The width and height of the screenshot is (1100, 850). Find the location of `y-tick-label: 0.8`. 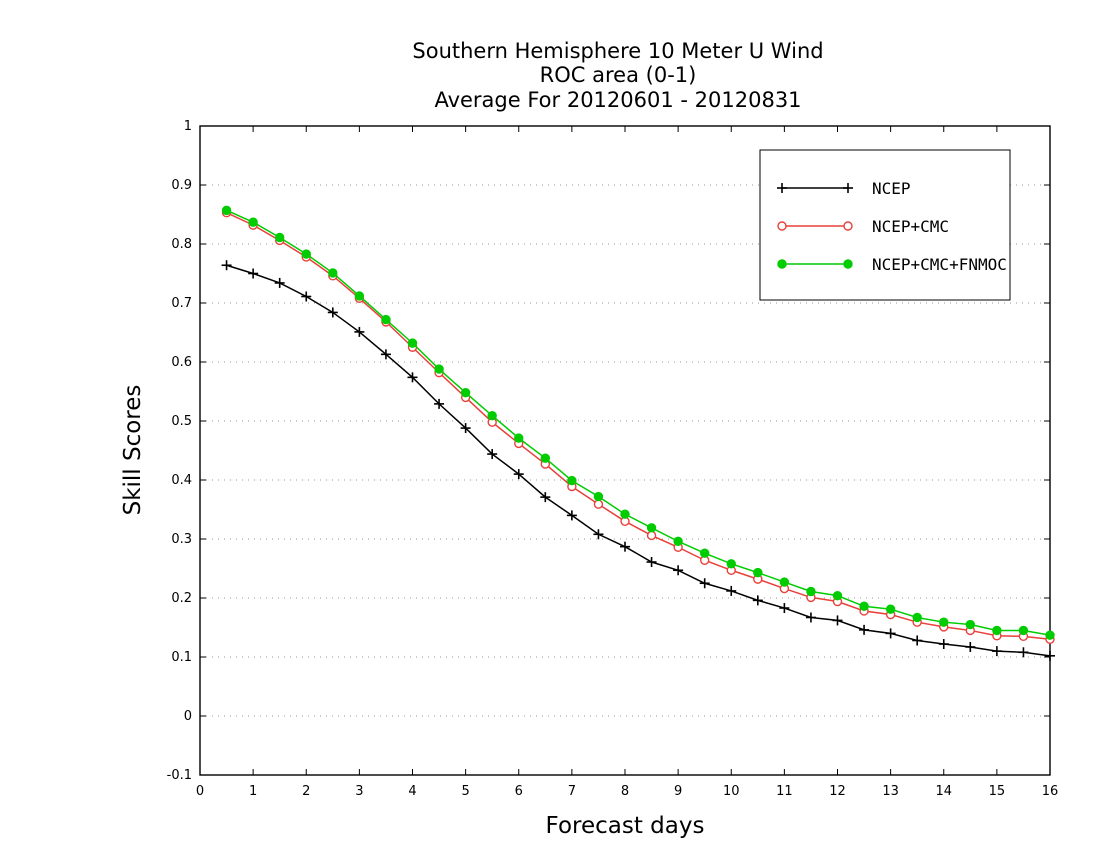

y-tick-label: 0.8 is located at coordinates (181, 244).